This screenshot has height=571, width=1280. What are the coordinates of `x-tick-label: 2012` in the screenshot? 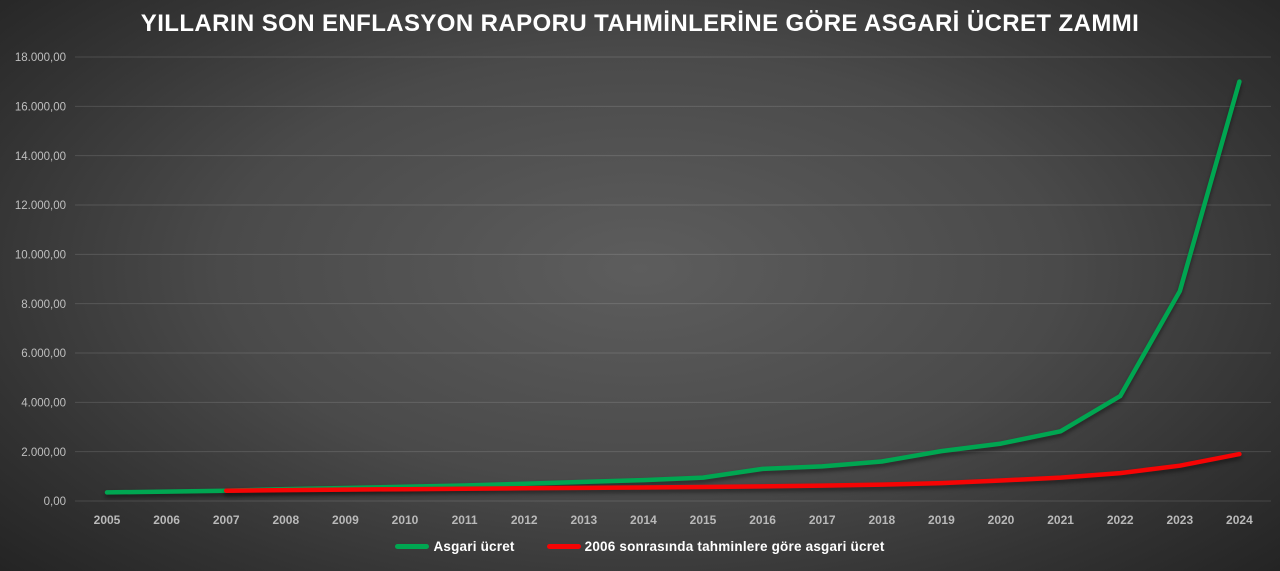 It's located at (524, 520).